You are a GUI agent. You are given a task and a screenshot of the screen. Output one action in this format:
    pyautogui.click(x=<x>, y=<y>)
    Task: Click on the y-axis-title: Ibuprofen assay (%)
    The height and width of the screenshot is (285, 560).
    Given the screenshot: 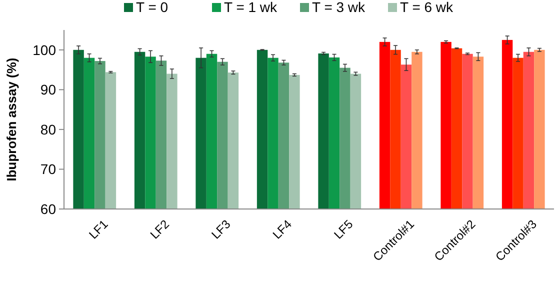 What is the action you would take?
    pyautogui.click(x=11, y=120)
    